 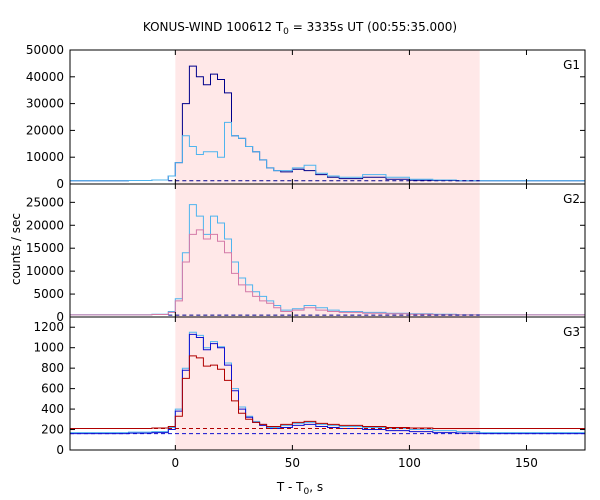 I want to click on shaded-interval-g3, so click(x=327, y=383).